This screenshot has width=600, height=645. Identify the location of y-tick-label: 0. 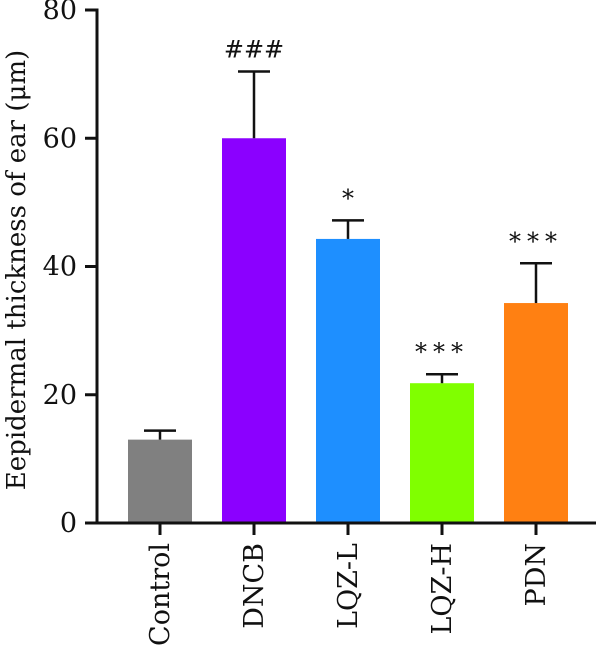
(68, 523).